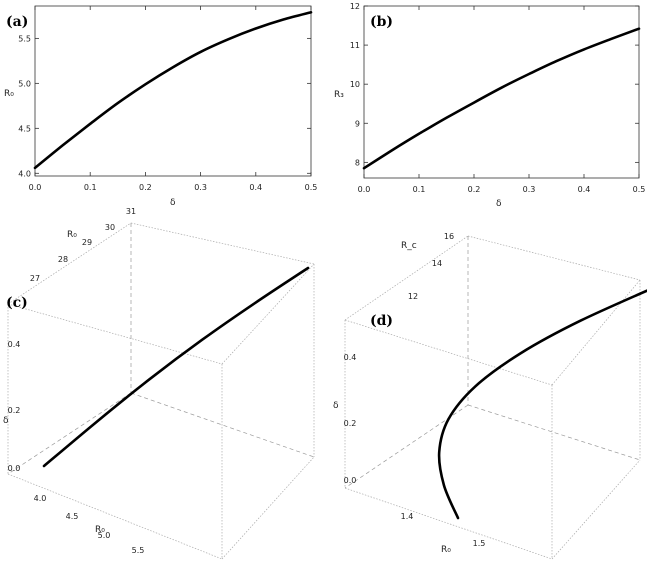 The height and width of the screenshot is (561, 647). Describe the element at coordinates (24, 128) in the screenshot. I see `y-tick-label: 4.5` at that location.